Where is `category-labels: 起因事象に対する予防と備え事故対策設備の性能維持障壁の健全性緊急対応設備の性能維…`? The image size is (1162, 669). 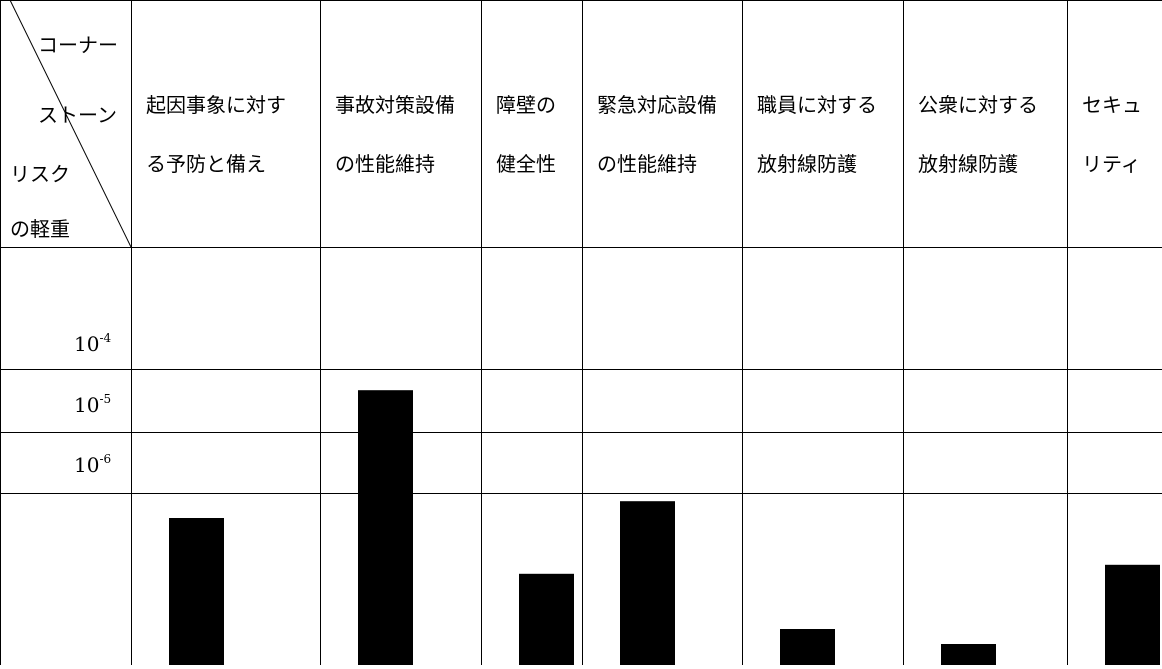 category-labels: 起因事象に対する予防と備え事故対策設備の性能維持障壁の健全性緊急対応設備の性能維… is located at coordinates (644, 134).